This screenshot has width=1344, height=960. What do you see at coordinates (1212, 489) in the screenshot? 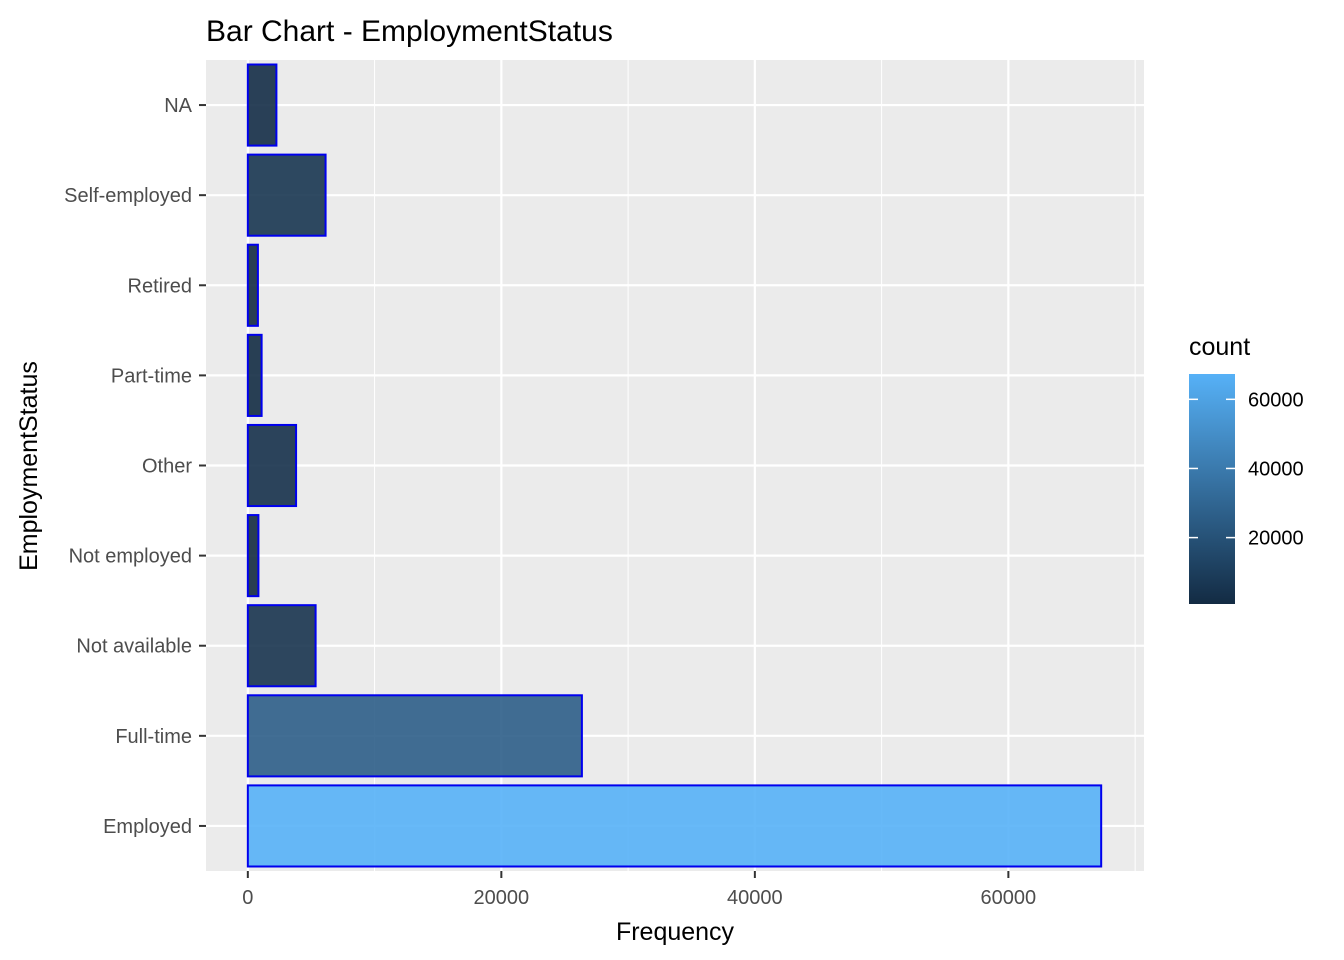
I see `legend-colorbar` at bounding box center [1212, 489].